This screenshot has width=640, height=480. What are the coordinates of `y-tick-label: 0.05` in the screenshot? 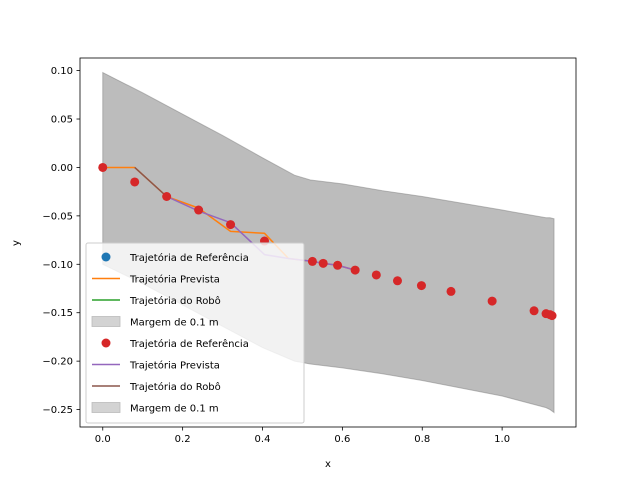 It's located at (62, 120).